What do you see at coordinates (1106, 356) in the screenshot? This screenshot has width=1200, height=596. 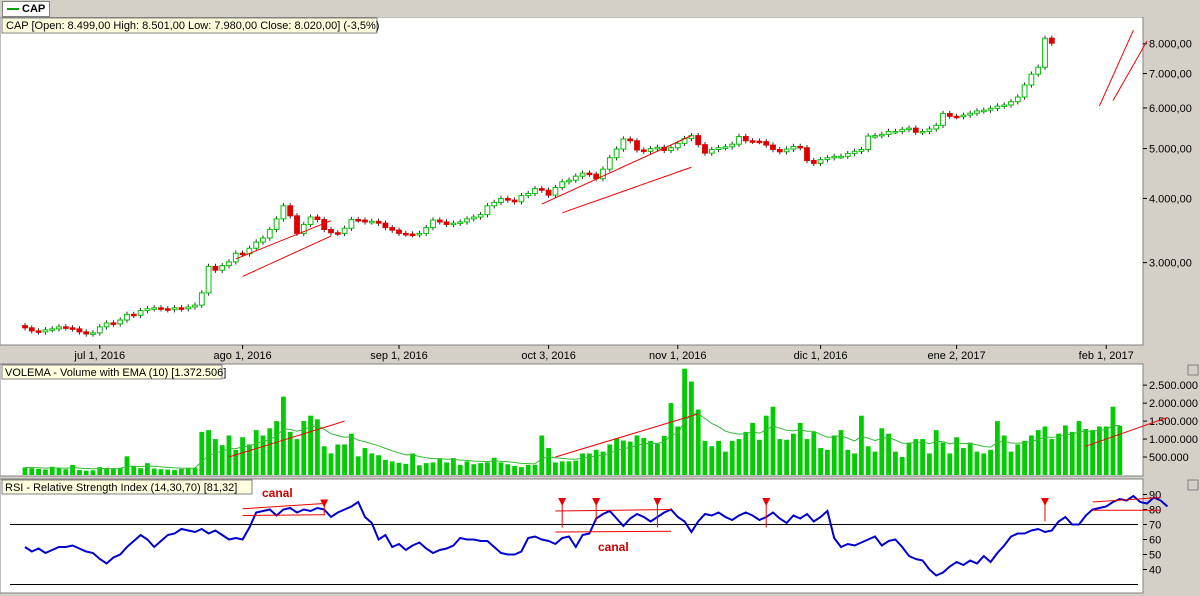 I see `date-tick-label: feb 1, 2017` at bounding box center [1106, 356].